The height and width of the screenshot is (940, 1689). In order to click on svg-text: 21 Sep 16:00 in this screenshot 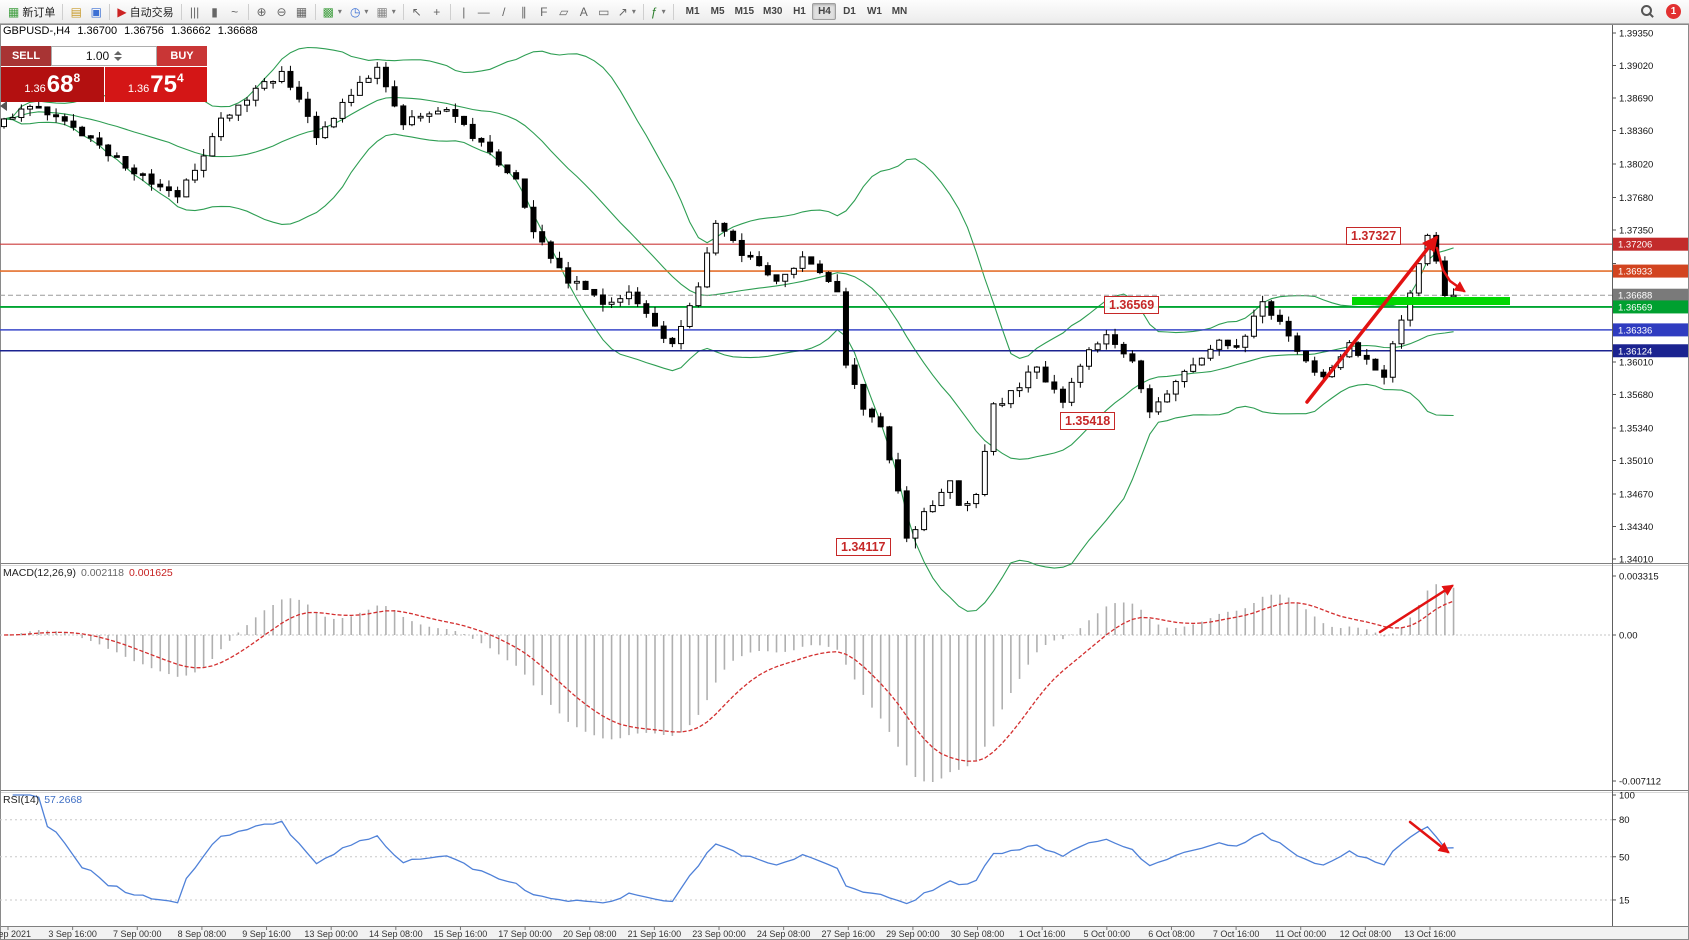, I will do `click(655, 934)`.